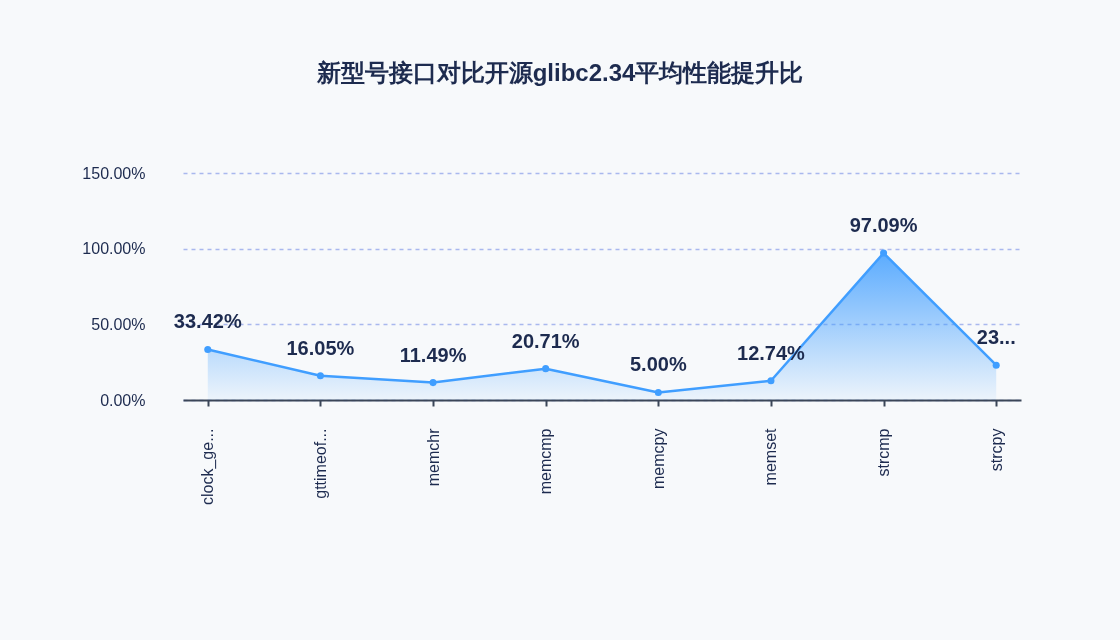 The height and width of the screenshot is (640, 1120). I want to click on chart-title: 新型号接口对比开源glibc2.34平均性能提升比, so click(559, 72).